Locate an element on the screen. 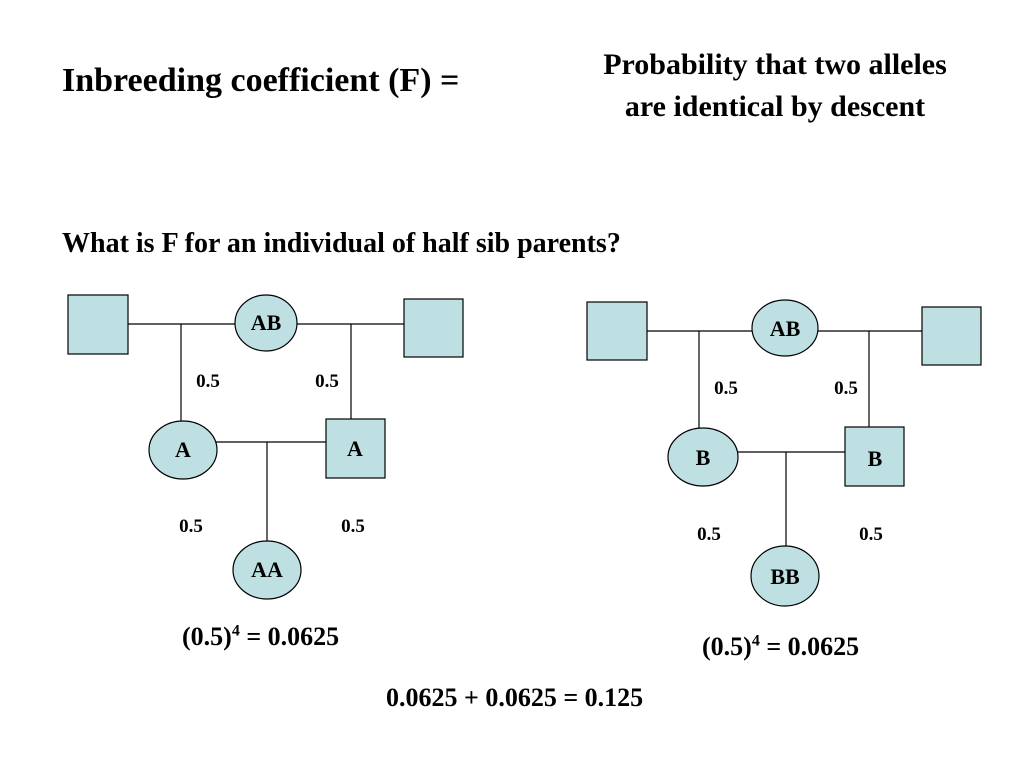 The height and width of the screenshot is (768, 1024). left-prob-upper-left: 0.5 is located at coordinates (208, 381).